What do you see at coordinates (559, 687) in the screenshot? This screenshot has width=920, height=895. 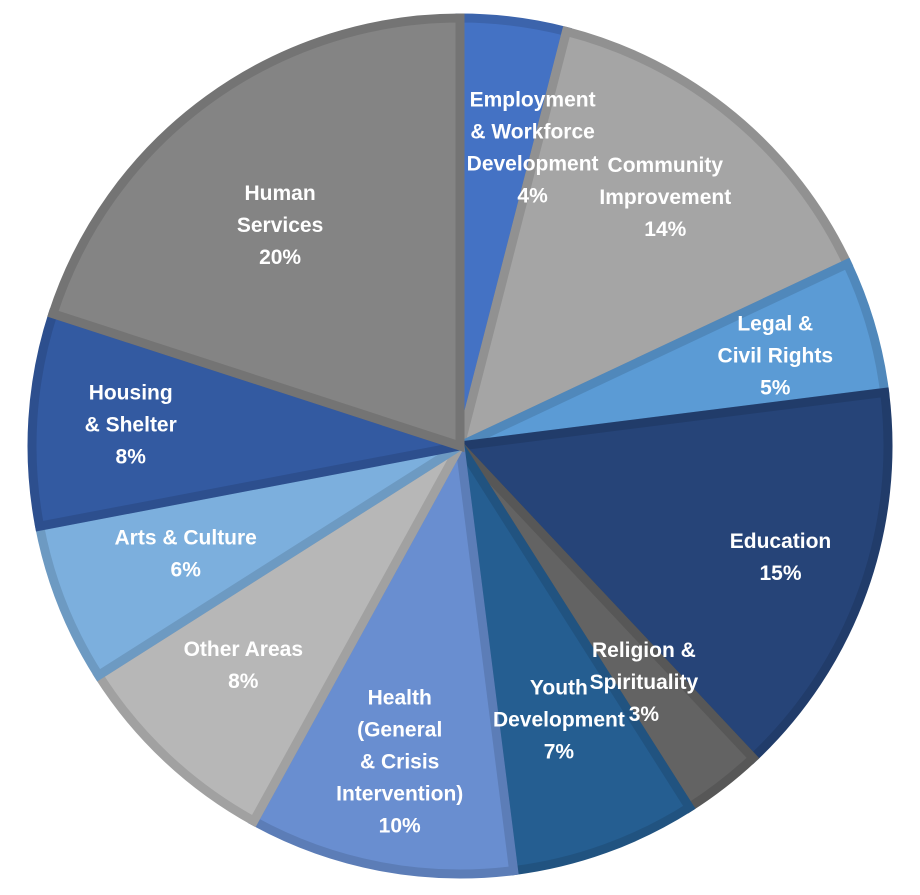 I see `slice-category-label: Youth` at bounding box center [559, 687].